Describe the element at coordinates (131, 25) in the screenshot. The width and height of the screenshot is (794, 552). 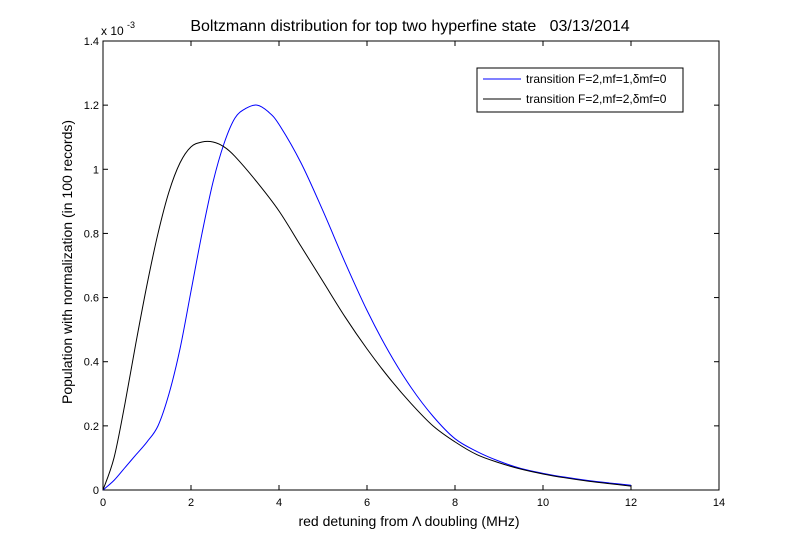
I see `y-multiplier-exponent: -3` at that location.